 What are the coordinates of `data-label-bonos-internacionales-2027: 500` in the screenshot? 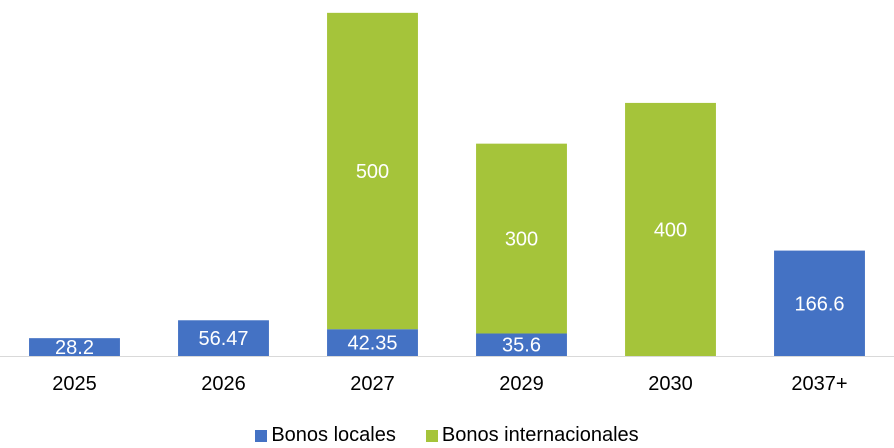 It's located at (372, 172).